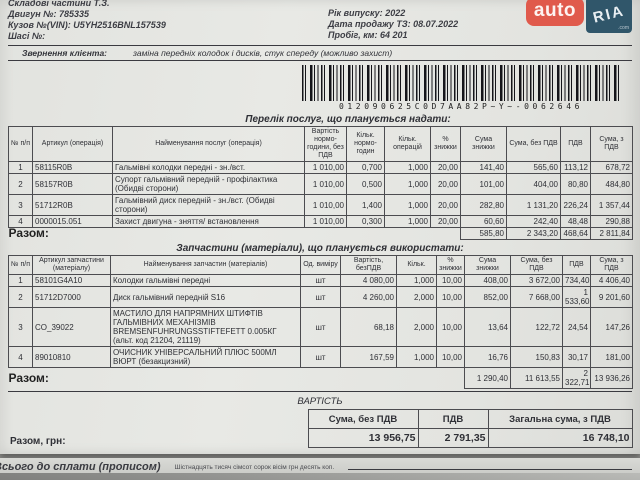  Describe the element at coordinates (536, 297) in the screenshot. I see `table-cell: 7 668,00` at that location.